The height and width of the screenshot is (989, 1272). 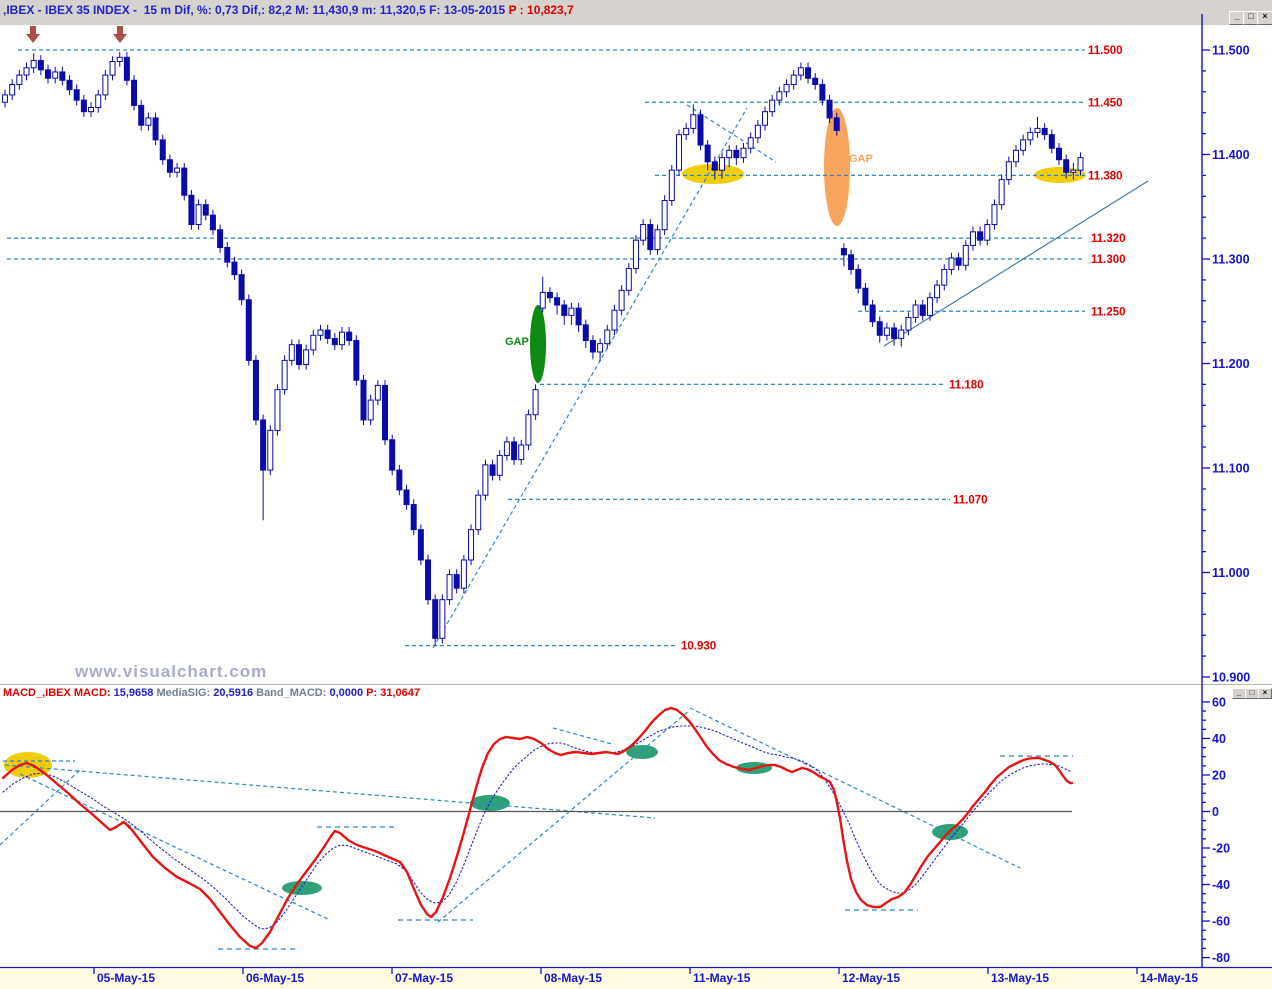 I want to click on svg-text: 20, so click(x=1219, y=775).